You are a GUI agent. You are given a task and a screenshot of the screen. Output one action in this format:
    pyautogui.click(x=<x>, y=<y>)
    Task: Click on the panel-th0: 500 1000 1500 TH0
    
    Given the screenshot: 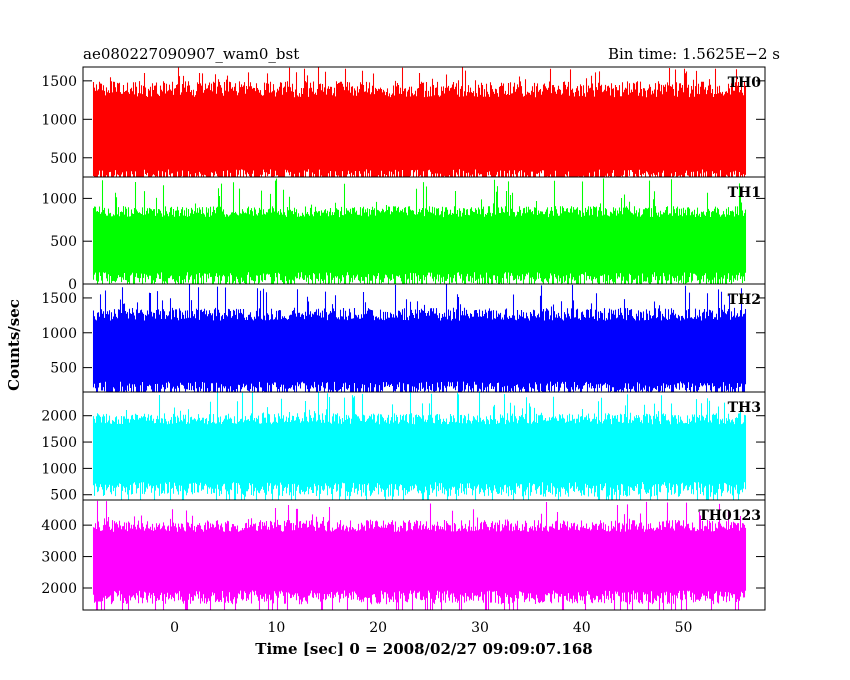 What is the action you would take?
    pyautogui.click(x=403, y=122)
    